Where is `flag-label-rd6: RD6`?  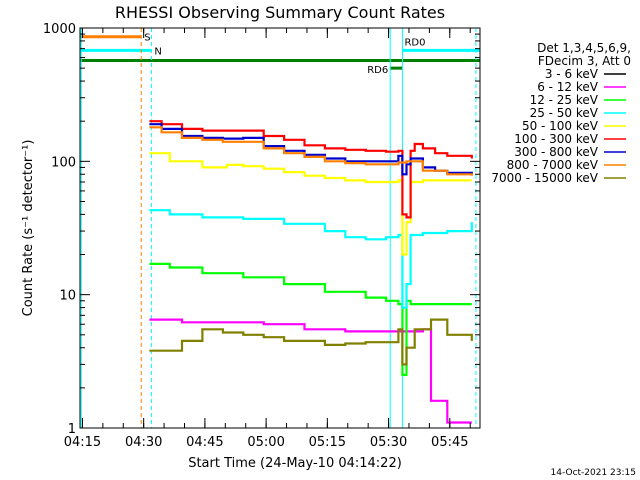 flag-label-rd6: RD6 is located at coordinates (377, 70).